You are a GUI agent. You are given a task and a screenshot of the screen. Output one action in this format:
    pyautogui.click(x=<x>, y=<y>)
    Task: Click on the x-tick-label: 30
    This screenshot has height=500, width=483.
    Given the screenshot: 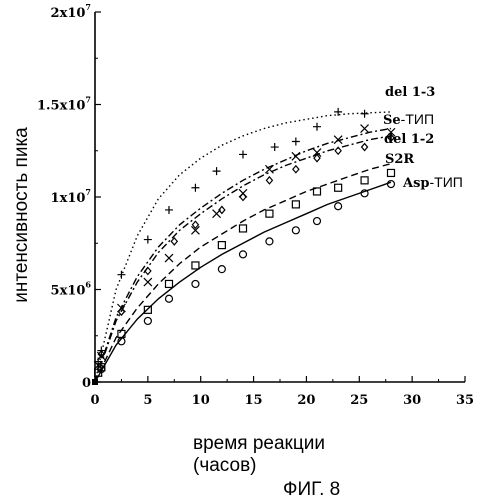 What is the action you would take?
    pyautogui.click(x=412, y=400)
    